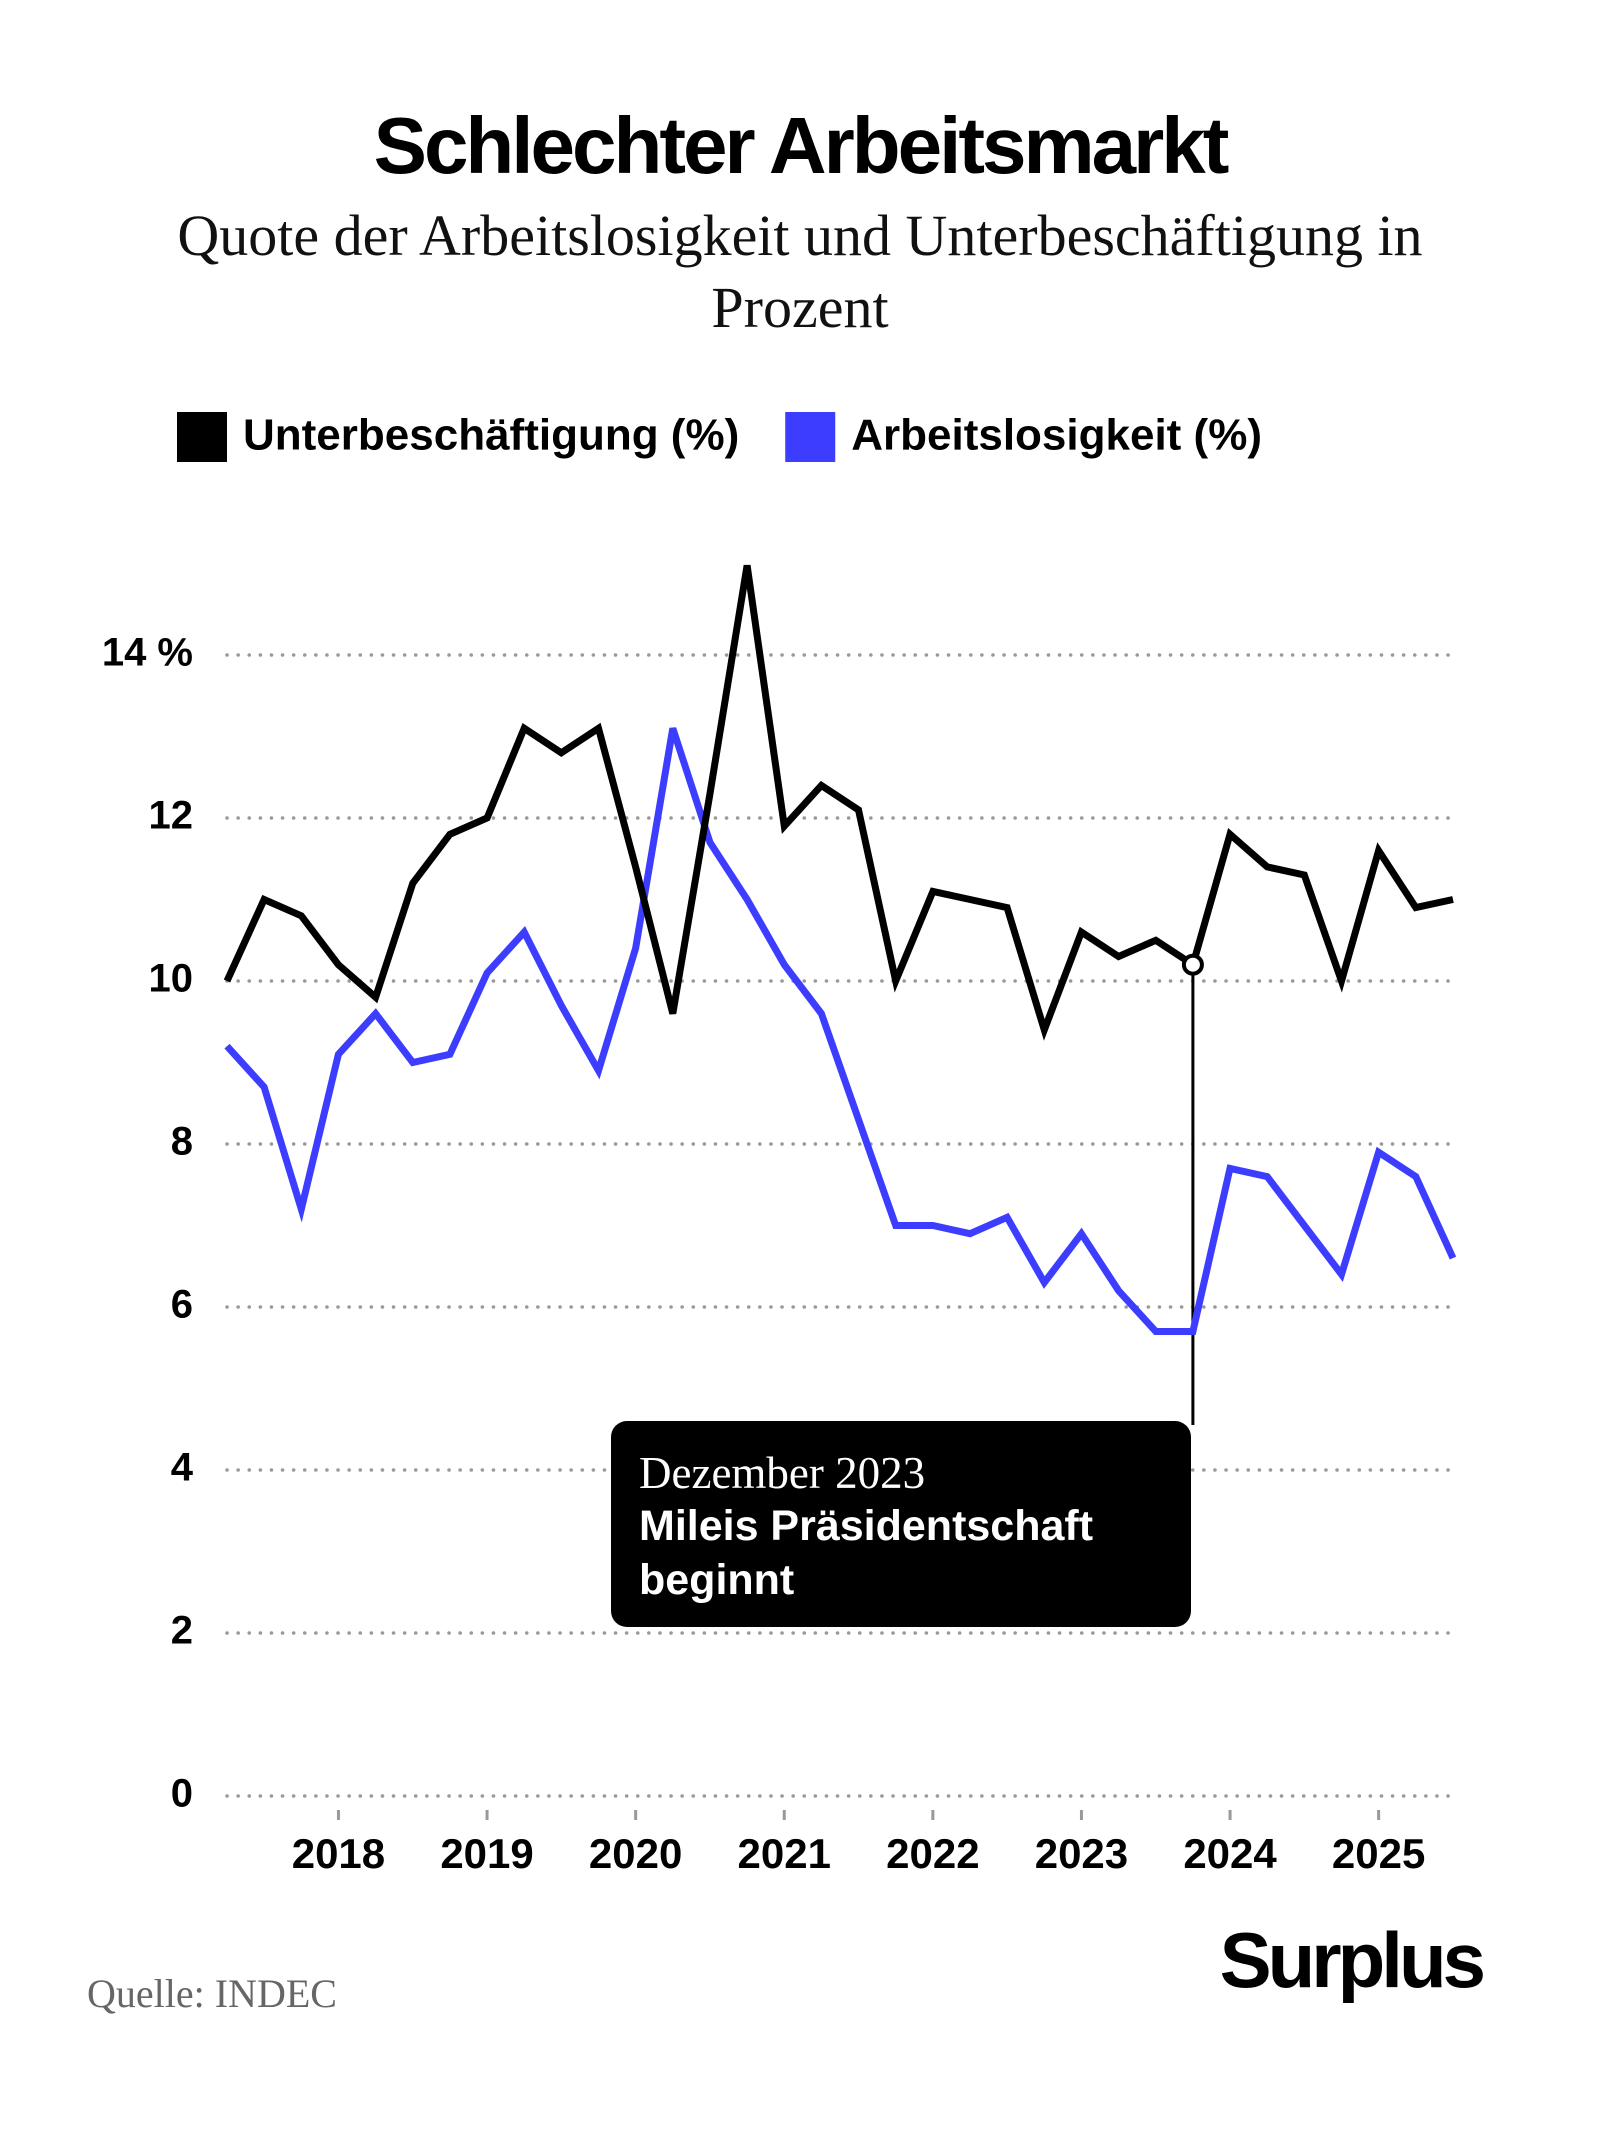 This screenshot has width=1600, height=2132. Describe the element at coordinates (182, 1305) in the screenshot. I see `y-tick-label: 6` at that location.